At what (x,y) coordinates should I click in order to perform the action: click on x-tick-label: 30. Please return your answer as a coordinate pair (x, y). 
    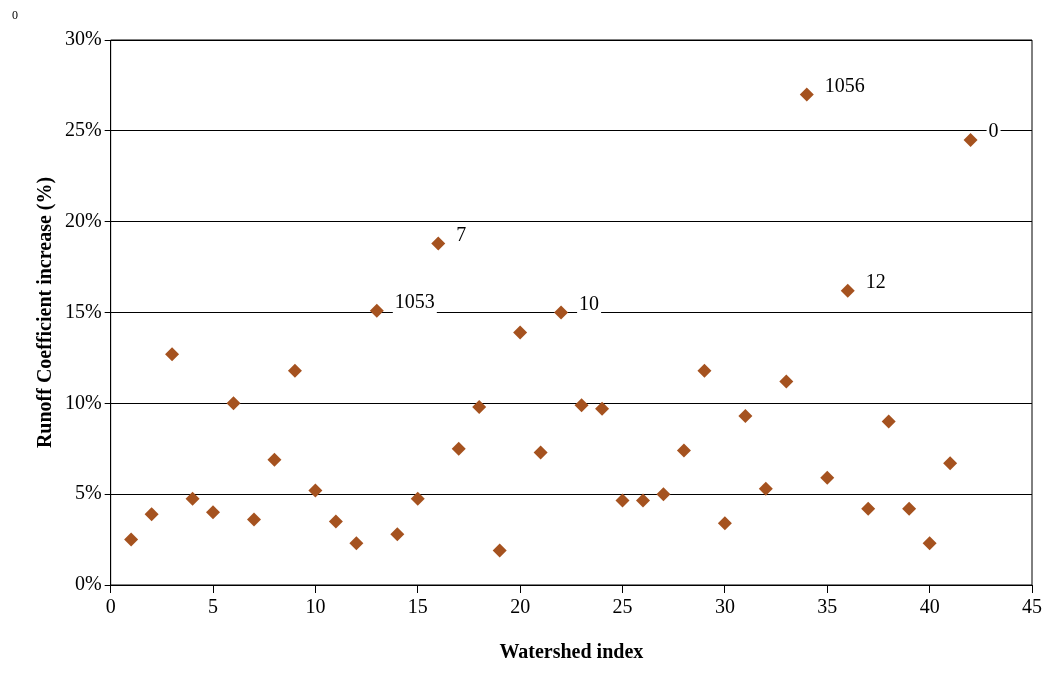
    Looking at the image, I should click on (724, 606).